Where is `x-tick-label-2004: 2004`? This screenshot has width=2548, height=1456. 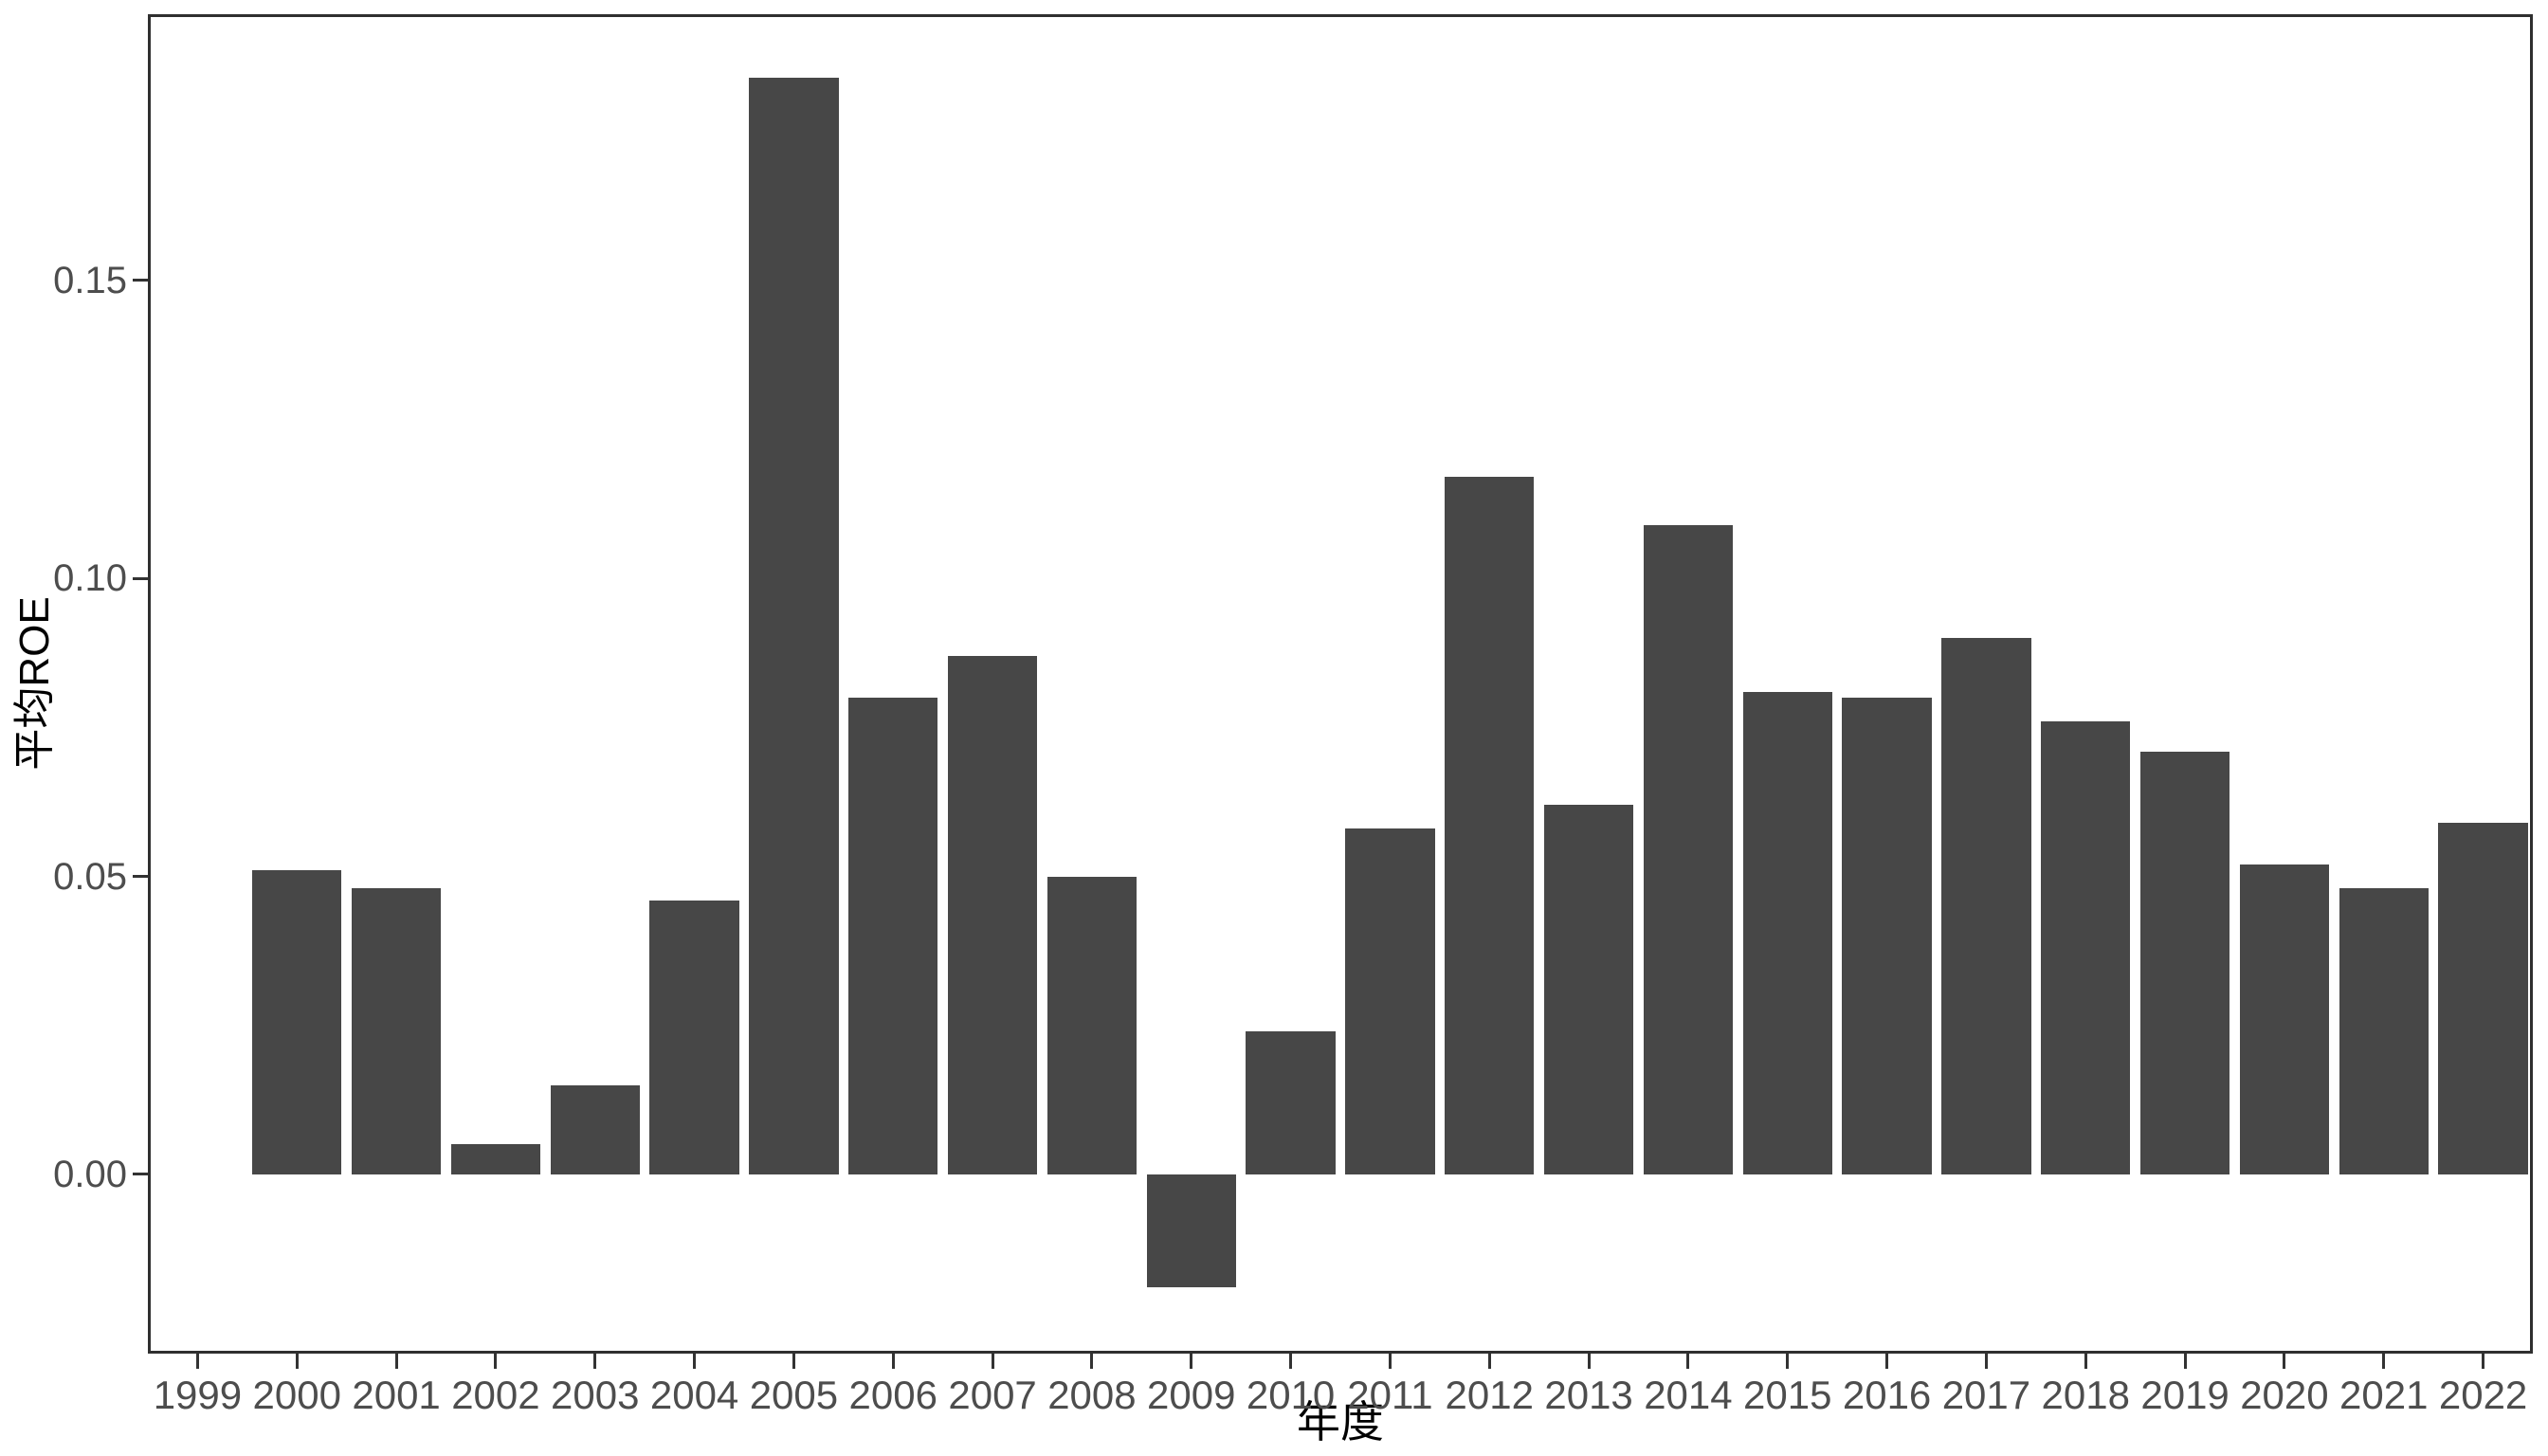 x-tick-label-2004: 2004 is located at coordinates (694, 1395).